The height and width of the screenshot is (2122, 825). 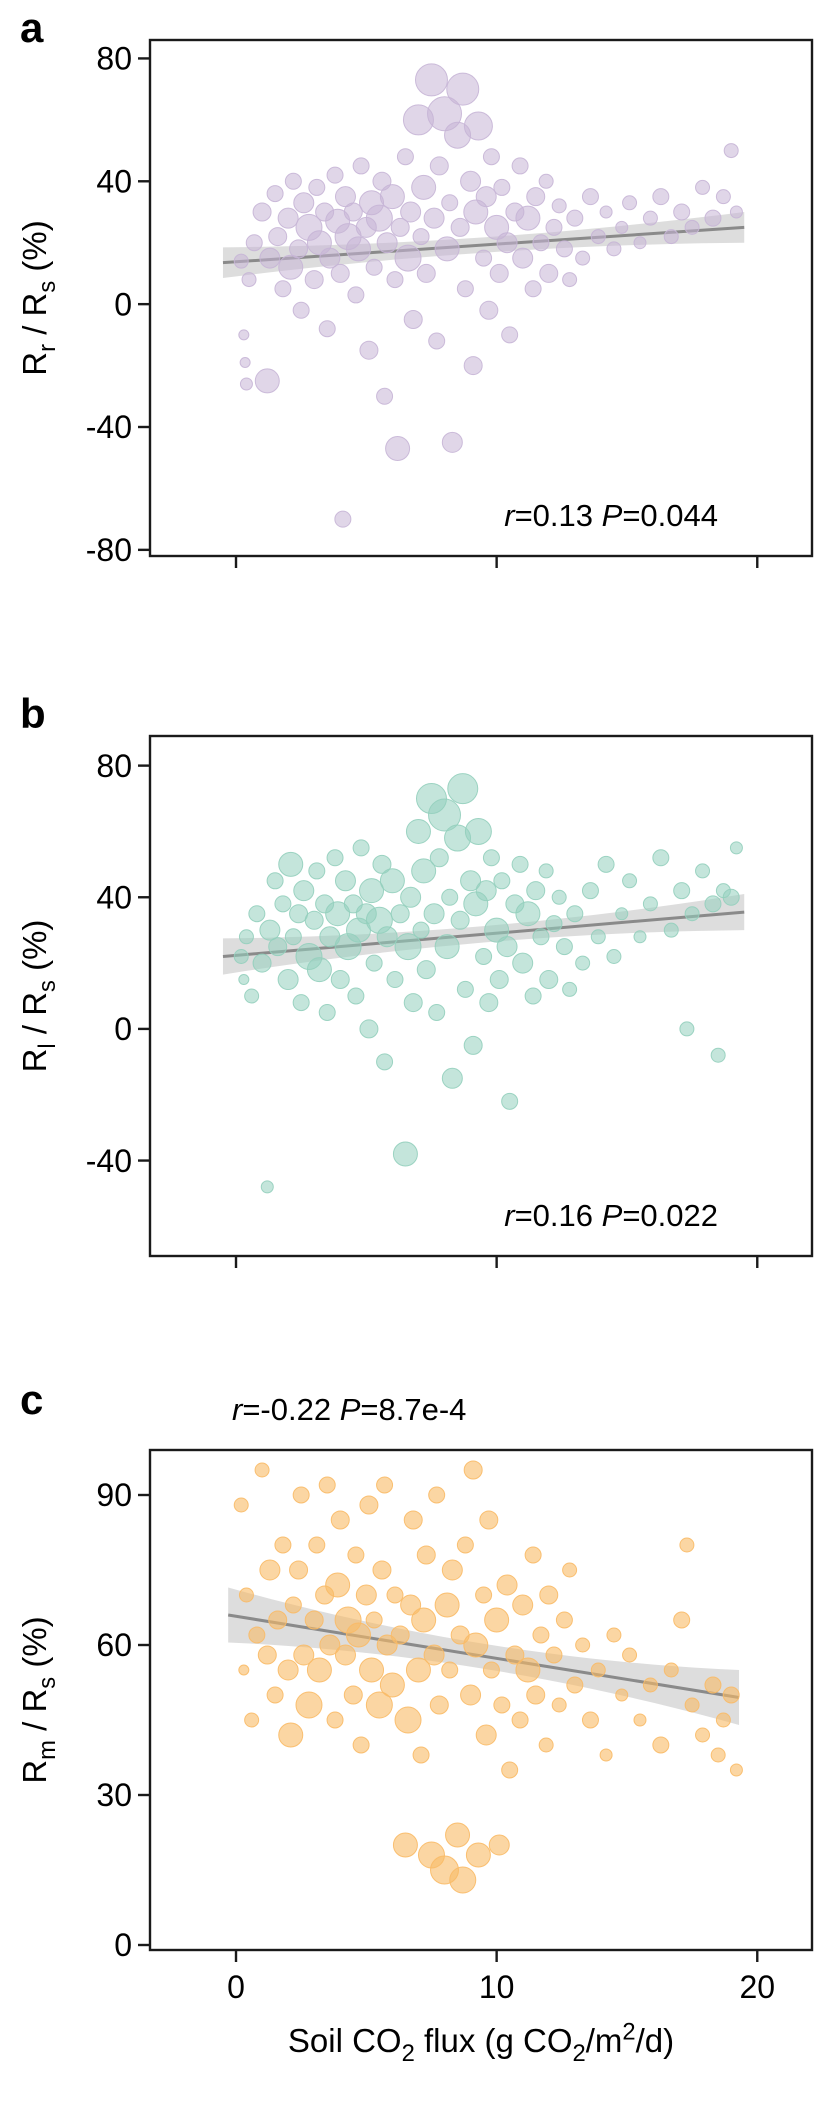 I want to click on y-tick-label: 40, so click(x=114, y=181).